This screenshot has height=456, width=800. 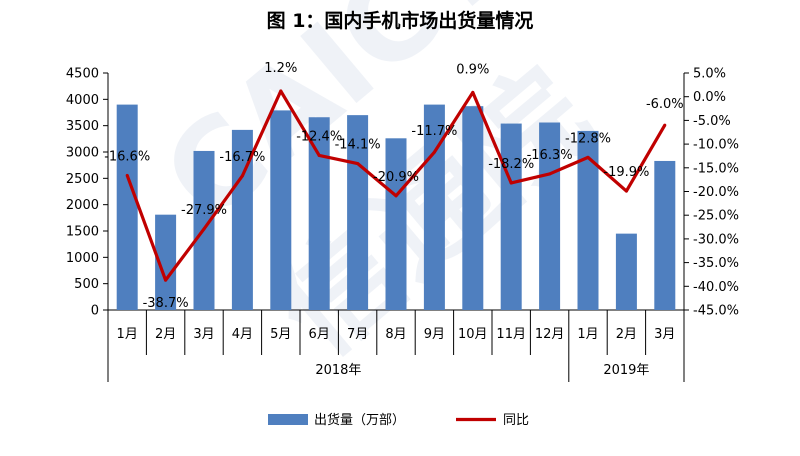 What do you see at coordinates (82, 74) in the screenshot?
I see `left-tick-label: 4500` at bounding box center [82, 74].